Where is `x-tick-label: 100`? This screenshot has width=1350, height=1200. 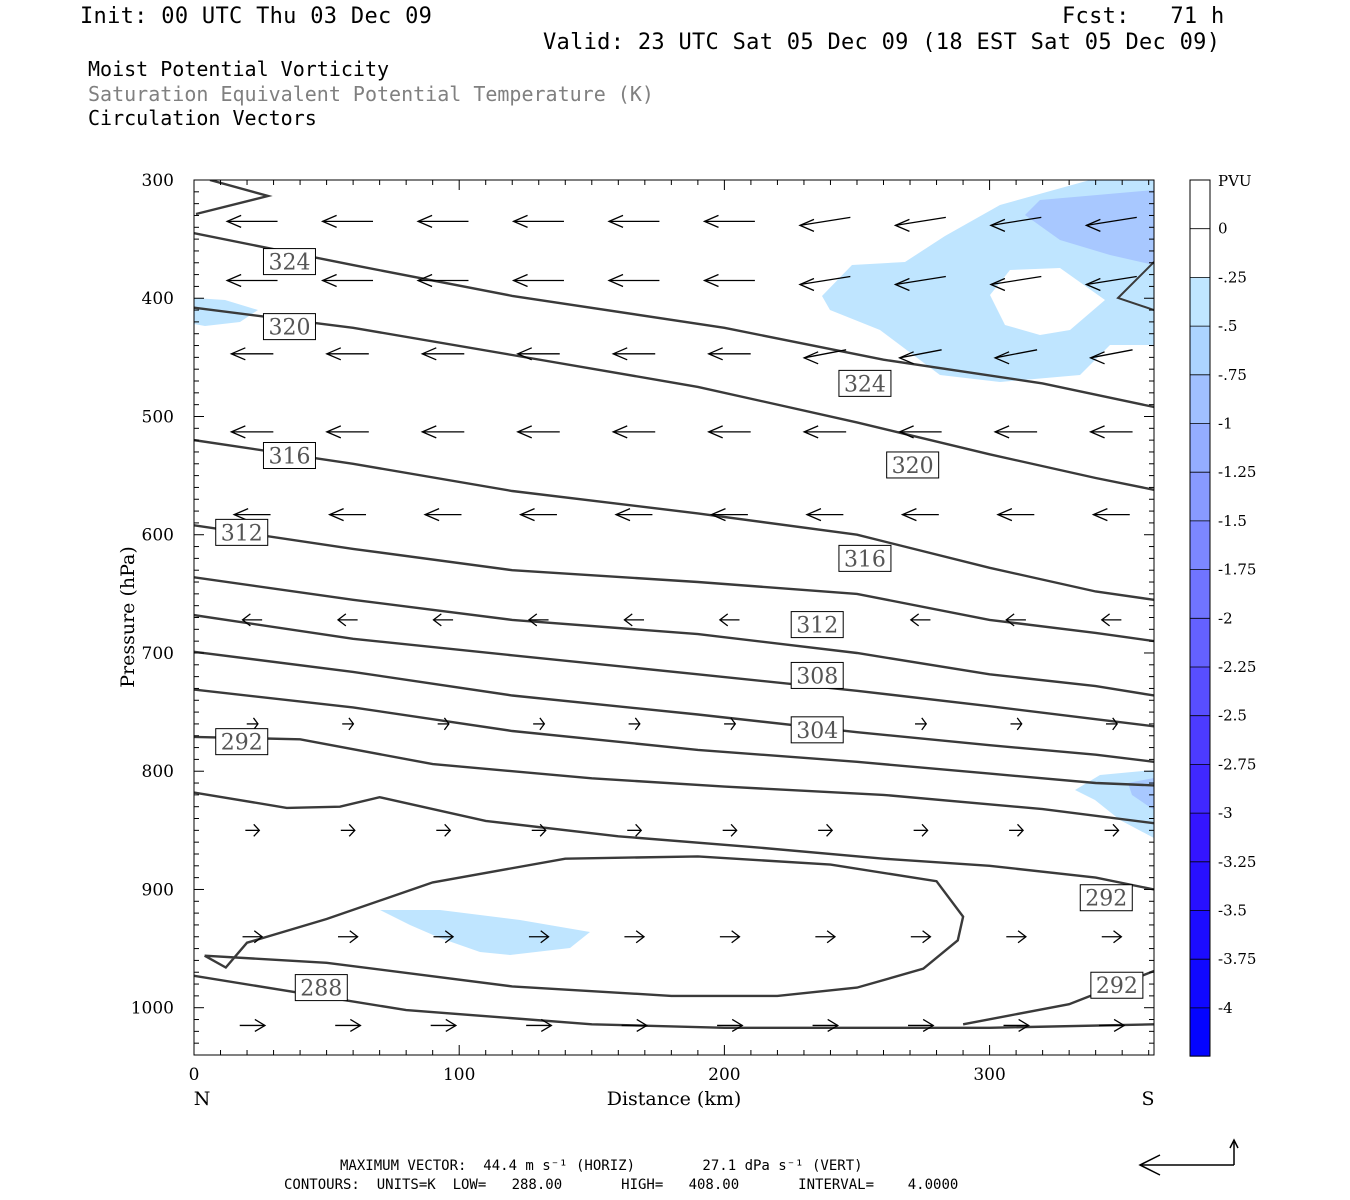 x-tick-label: 100 is located at coordinates (459, 1075).